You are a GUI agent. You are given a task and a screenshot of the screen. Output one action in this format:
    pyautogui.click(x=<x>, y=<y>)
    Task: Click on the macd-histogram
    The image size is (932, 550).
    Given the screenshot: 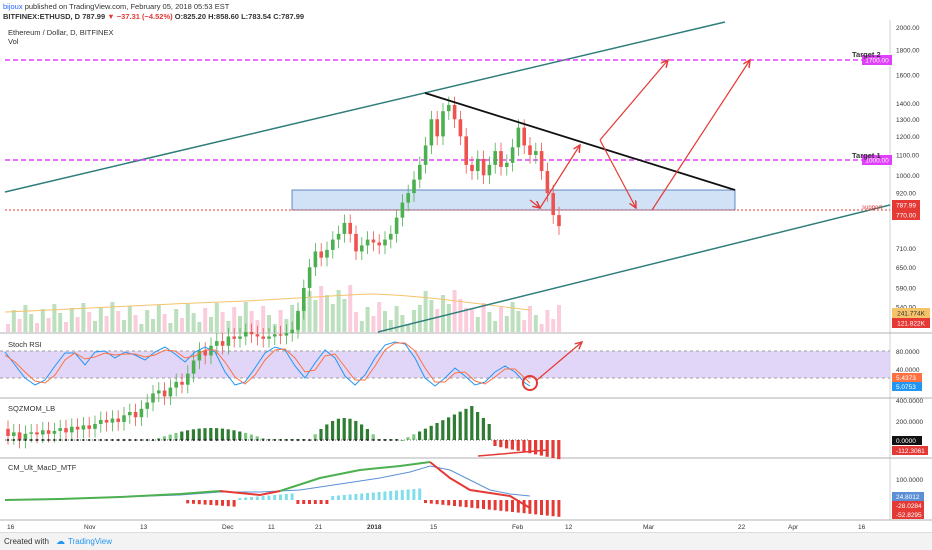 What is the action you would take?
    pyautogui.click(x=373, y=502)
    